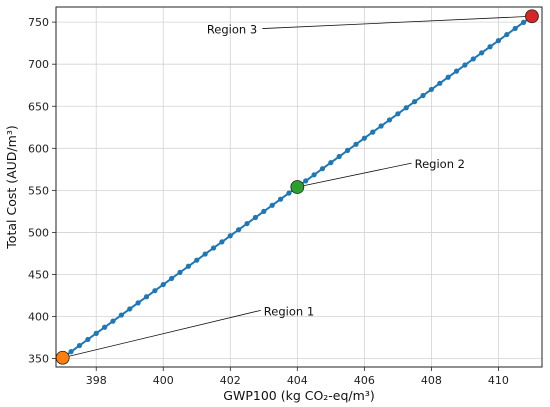  What do you see at coordinates (38, 359) in the screenshot?
I see `y-tick-label: 350` at bounding box center [38, 359].